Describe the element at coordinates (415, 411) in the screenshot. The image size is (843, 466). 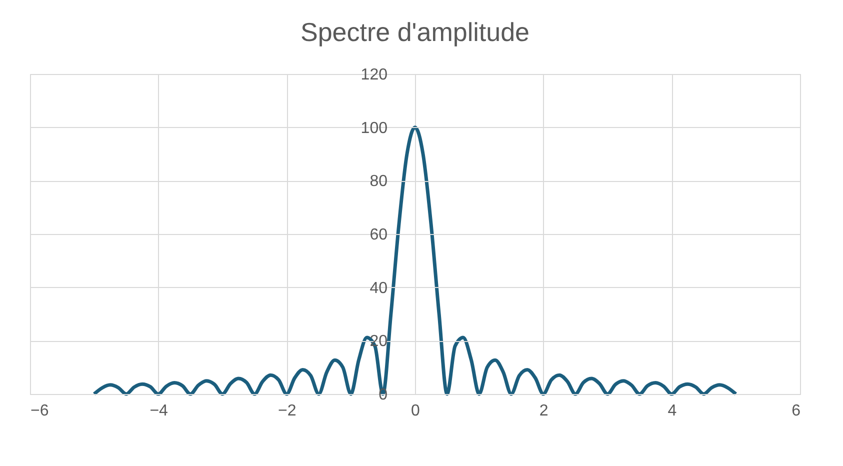
I see `x-tick-label: 0` at that location.